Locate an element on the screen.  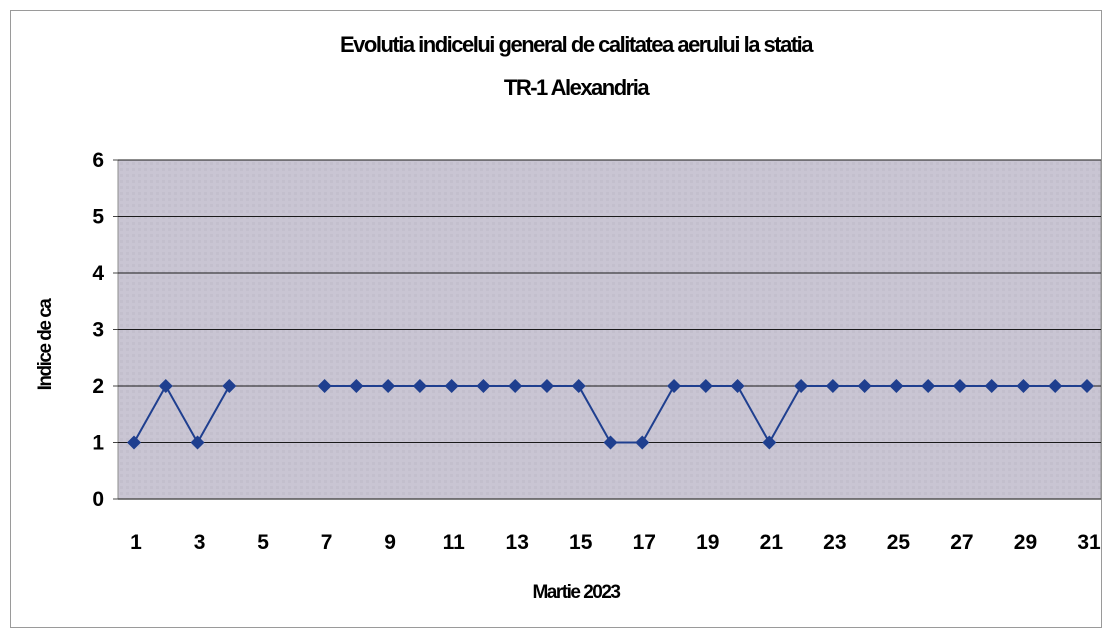
y-tick-label: 3 is located at coordinates (98, 330).